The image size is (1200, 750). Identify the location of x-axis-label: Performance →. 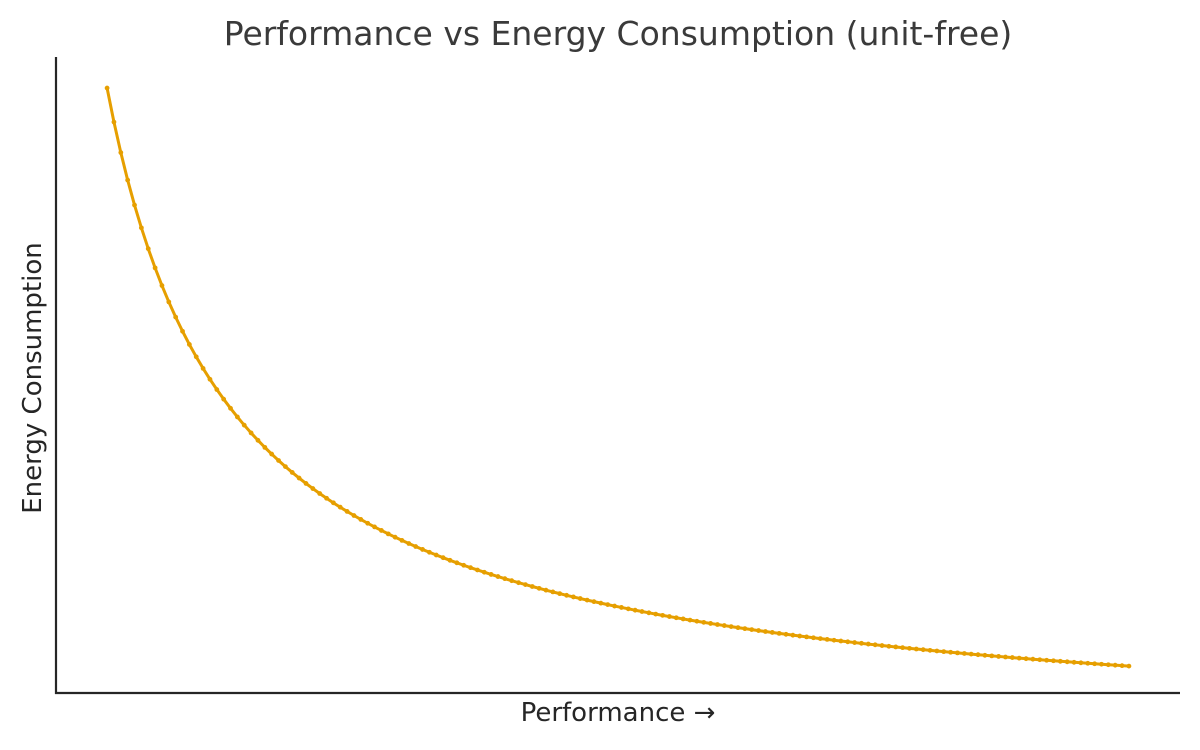
(618, 713).